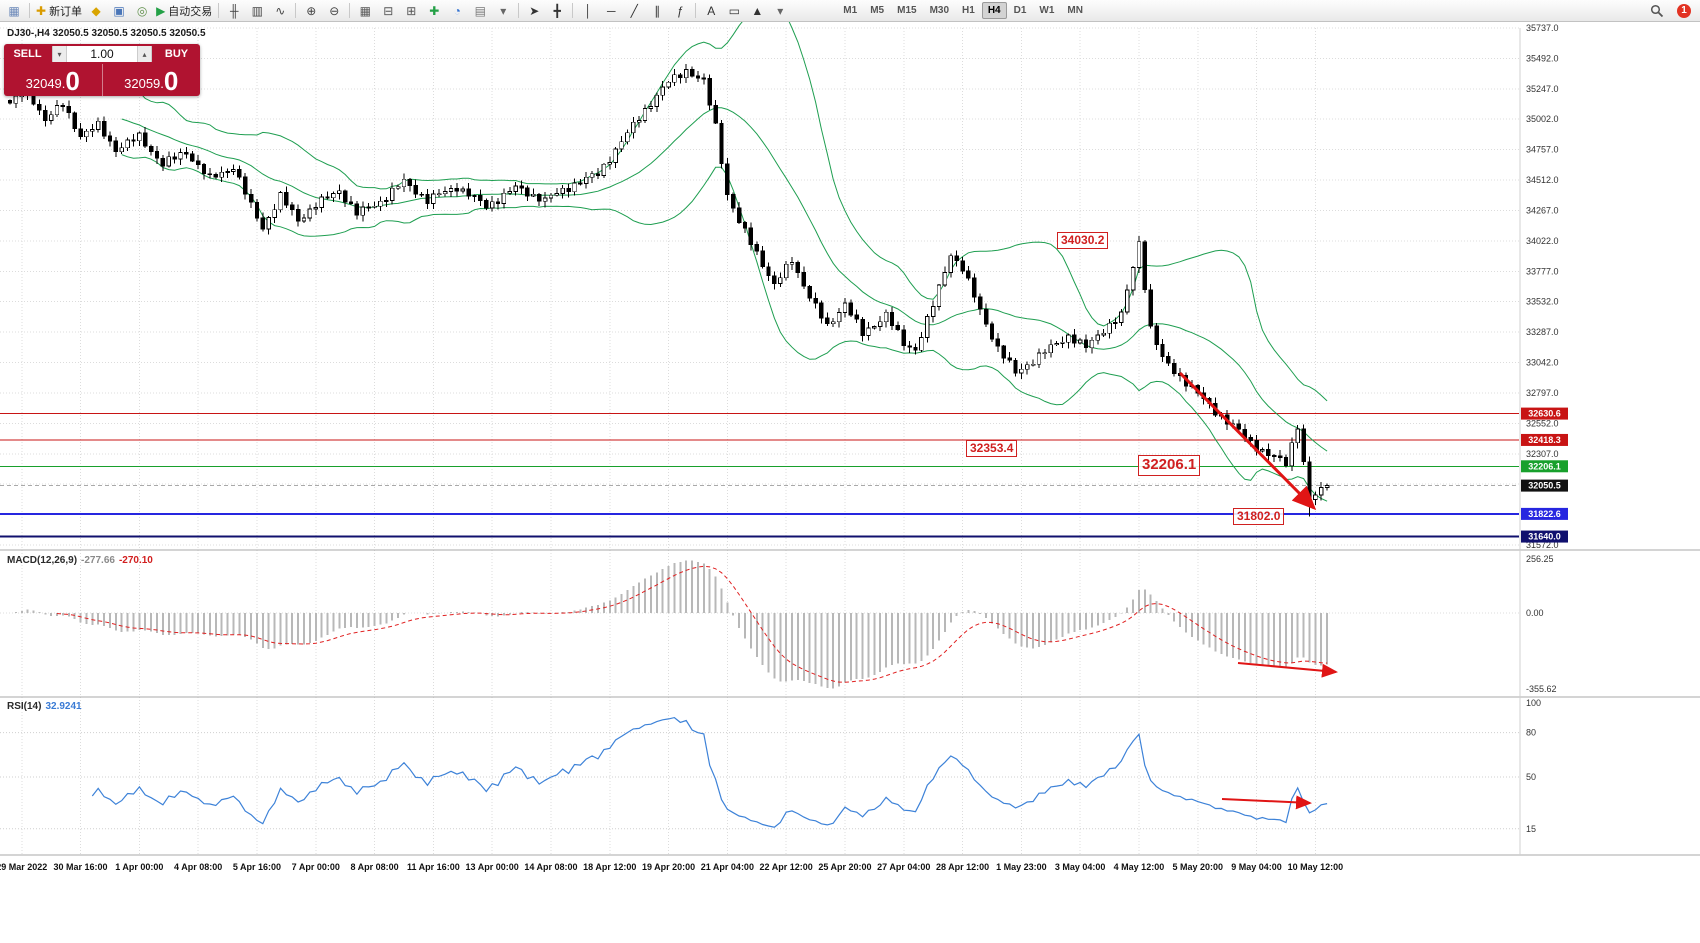 The image size is (1700, 943). What do you see at coordinates (142, 11) in the screenshot?
I see `terminal-icon: ◎` at bounding box center [142, 11].